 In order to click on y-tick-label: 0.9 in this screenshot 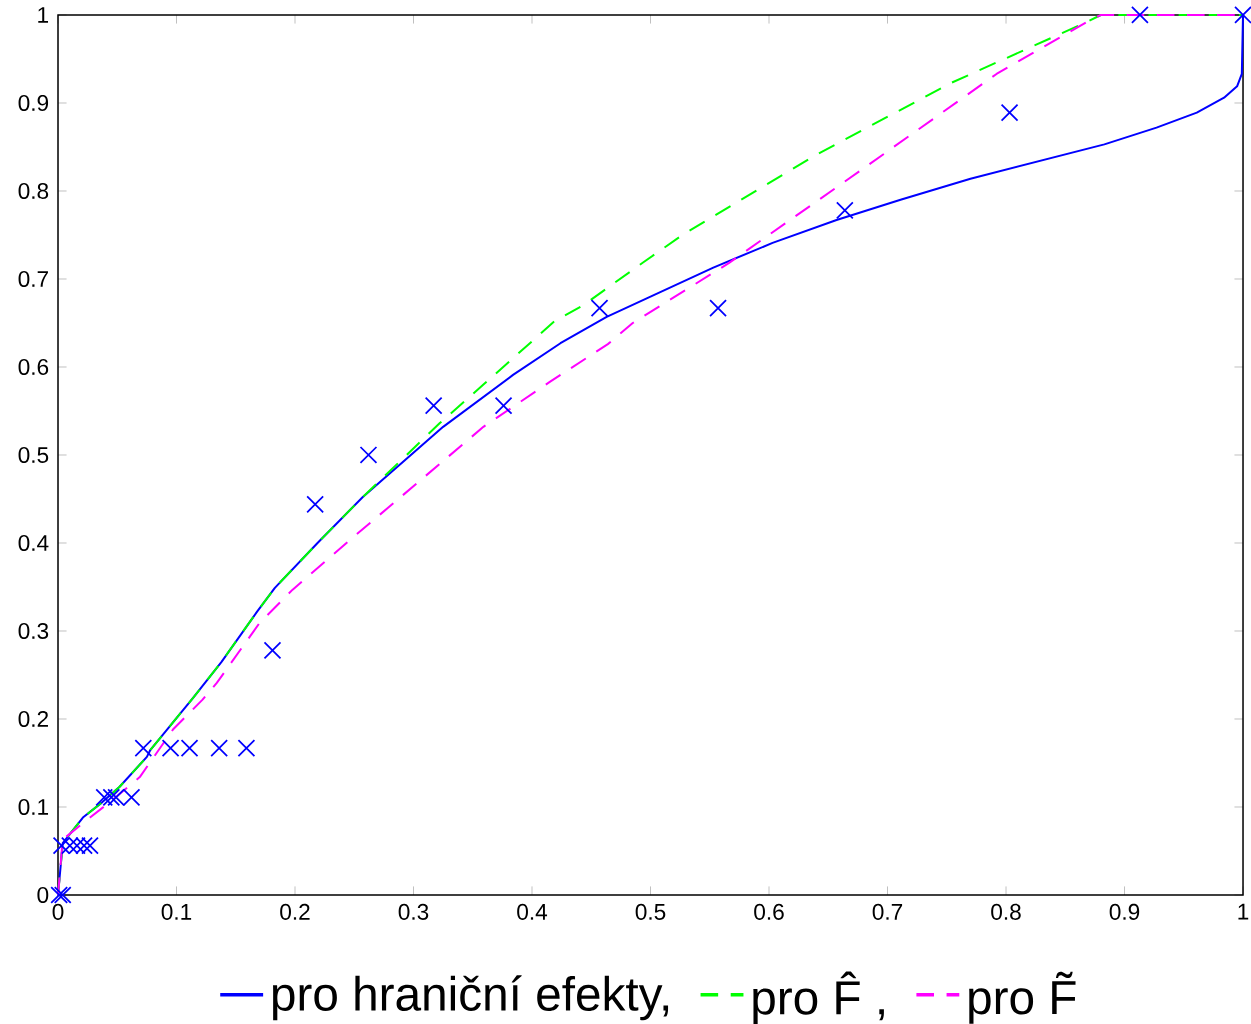, I will do `click(33, 103)`.